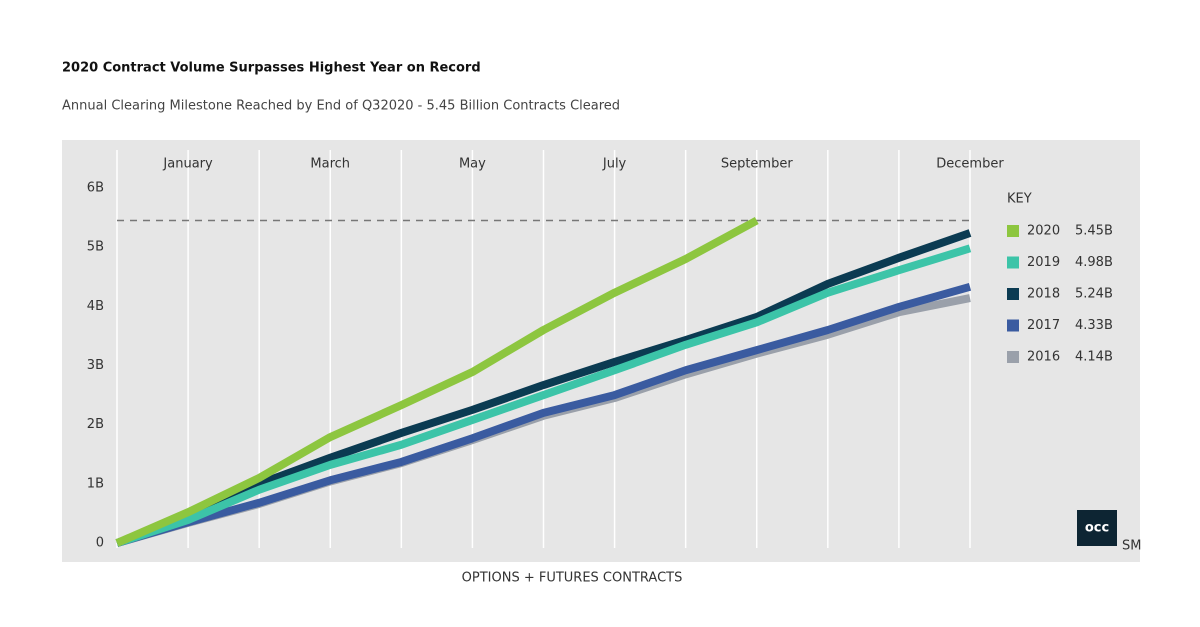 The height and width of the screenshot is (627, 1200). Describe the element at coordinates (614, 164) in the screenshot. I see `x-tick-label: July` at that location.